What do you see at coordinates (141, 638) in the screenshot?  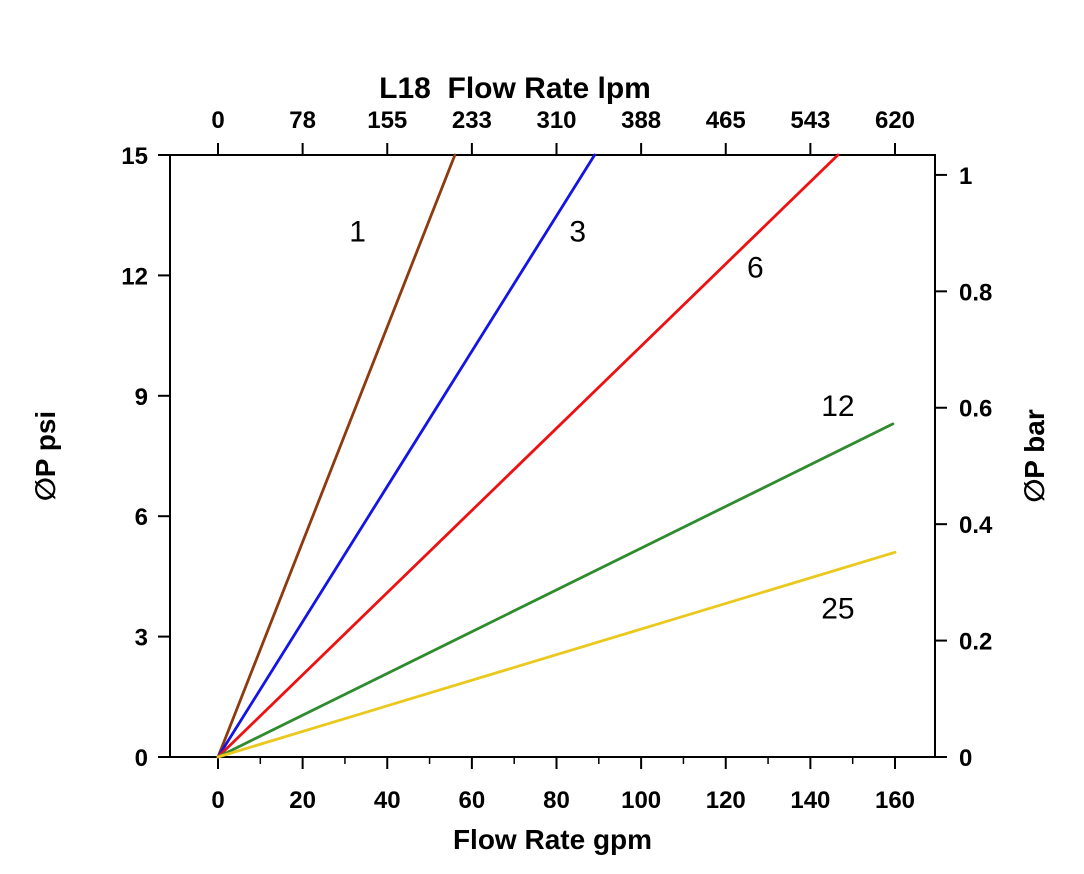 I see `y-axis-tick-label: 3` at bounding box center [141, 638].